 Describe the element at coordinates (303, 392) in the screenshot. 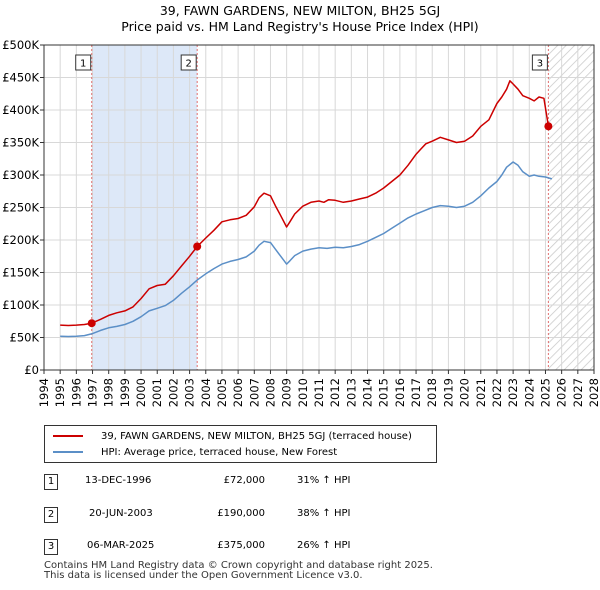

I see `x-tick-label: 2010` at that location.